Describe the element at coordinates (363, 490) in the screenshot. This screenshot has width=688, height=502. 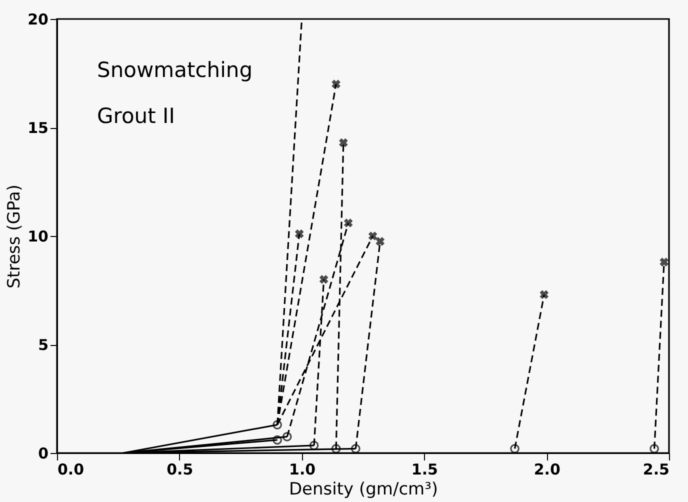
I see `x-axis-title: Density (gm/cm³)` at that location.